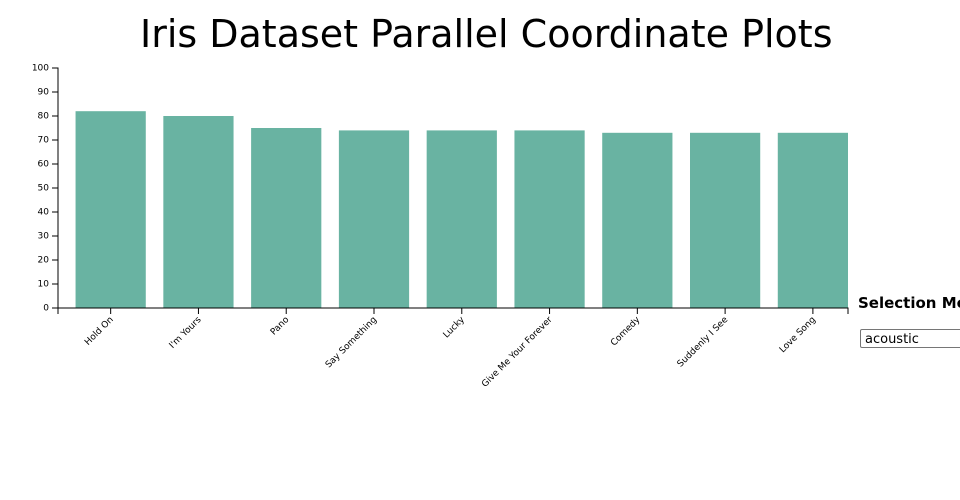  Describe the element at coordinates (44, 93) in the screenshot. I see `y-tick-label: 90` at that location.